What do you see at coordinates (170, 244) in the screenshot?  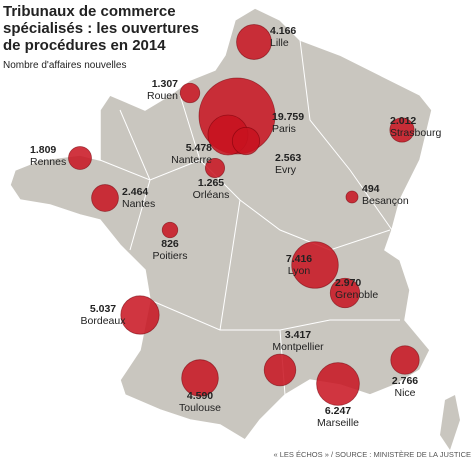 I see `value-label: 826` at bounding box center [170, 244].